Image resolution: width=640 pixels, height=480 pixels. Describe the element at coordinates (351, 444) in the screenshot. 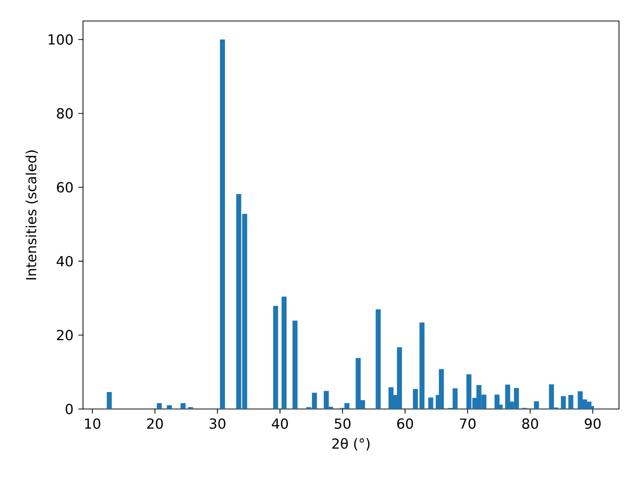

I see `x-axis-title: 2θ (°)` at that location.